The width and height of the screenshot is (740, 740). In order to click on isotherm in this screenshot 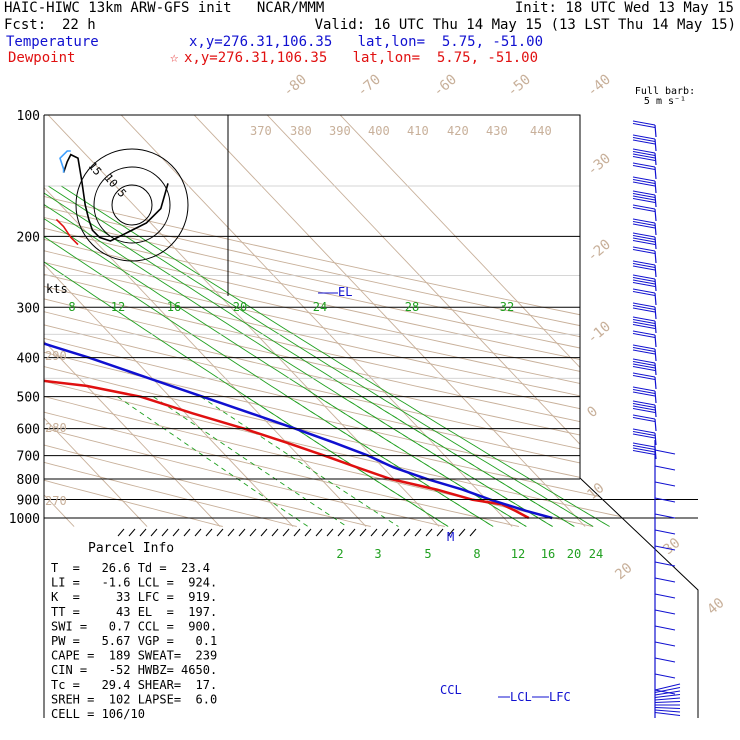, I will do `click(0, 321)`.